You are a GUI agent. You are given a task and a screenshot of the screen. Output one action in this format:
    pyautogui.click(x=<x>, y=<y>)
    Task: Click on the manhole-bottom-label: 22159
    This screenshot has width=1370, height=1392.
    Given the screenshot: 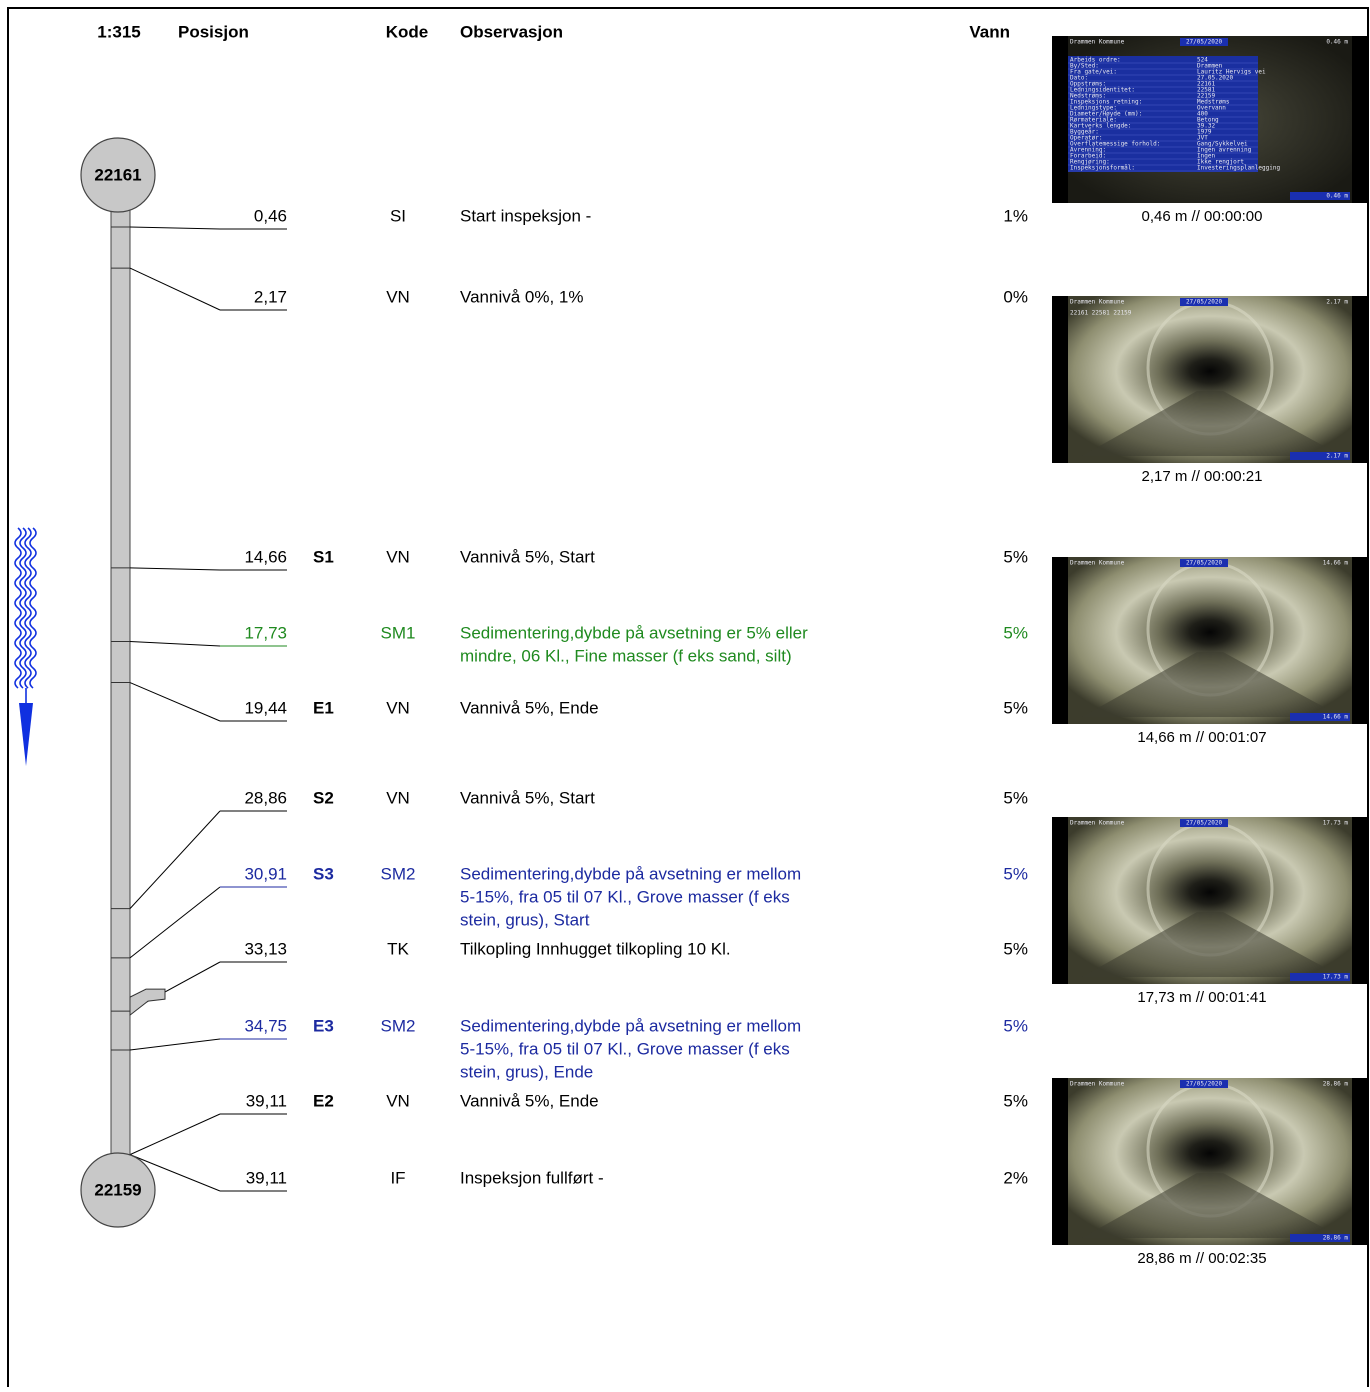 What is the action you would take?
    pyautogui.click(x=117, y=1189)
    